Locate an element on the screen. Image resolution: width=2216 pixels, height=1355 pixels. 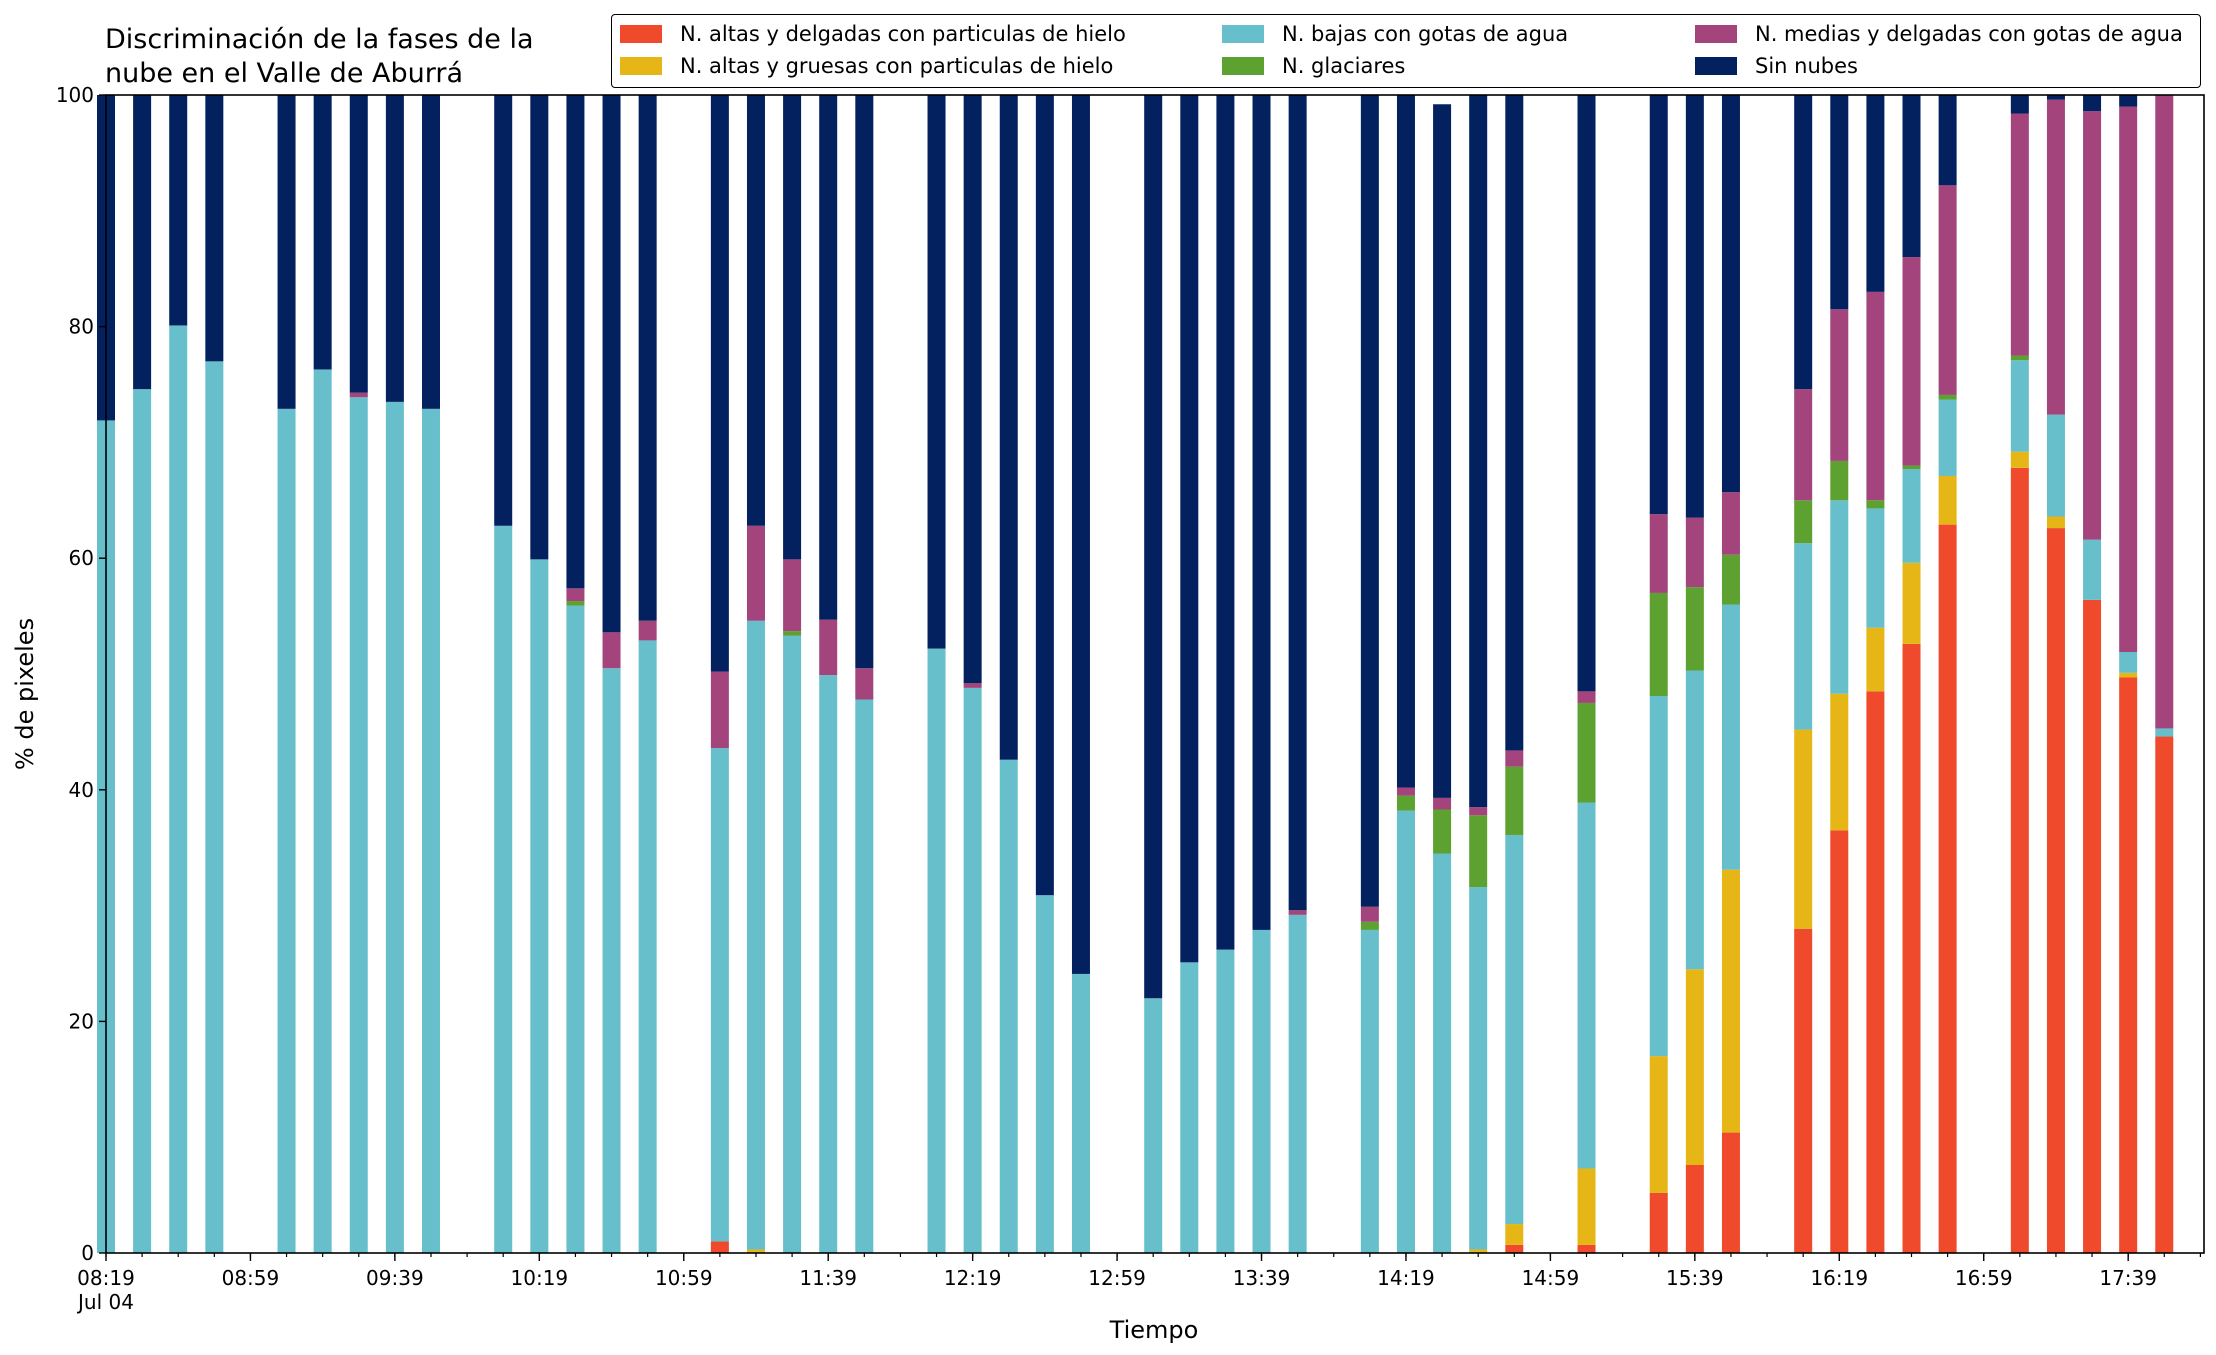
x-tick-label-1219: 12:19 is located at coordinates (973, 1278).